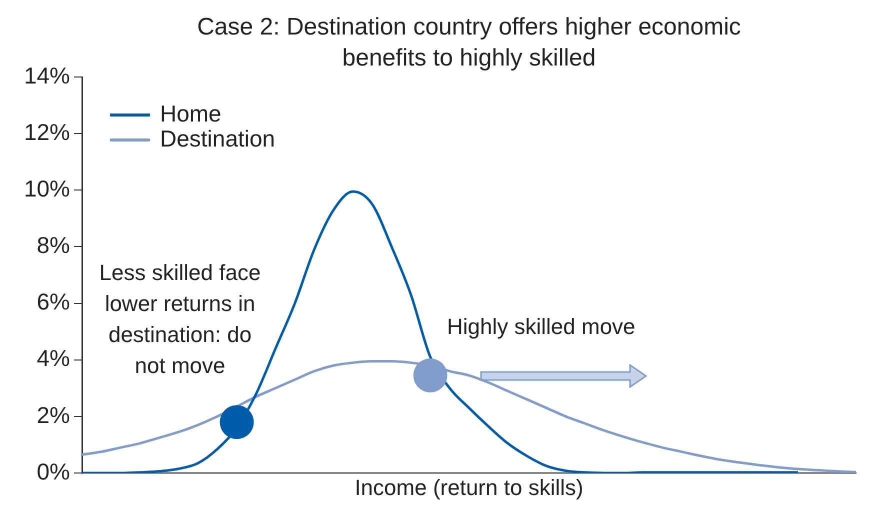 The width and height of the screenshot is (873, 506). Describe the element at coordinates (47, 188) in the screenshot. I see `y-tick-label: 10%` at that location.